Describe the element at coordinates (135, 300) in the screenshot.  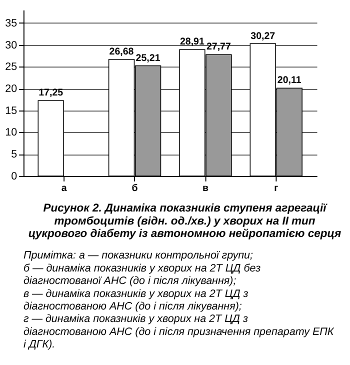
I see `text: в — динаміка показників у хворих на 2Т ЦД з діагностованою АНС (до і після лікування);` at that location.